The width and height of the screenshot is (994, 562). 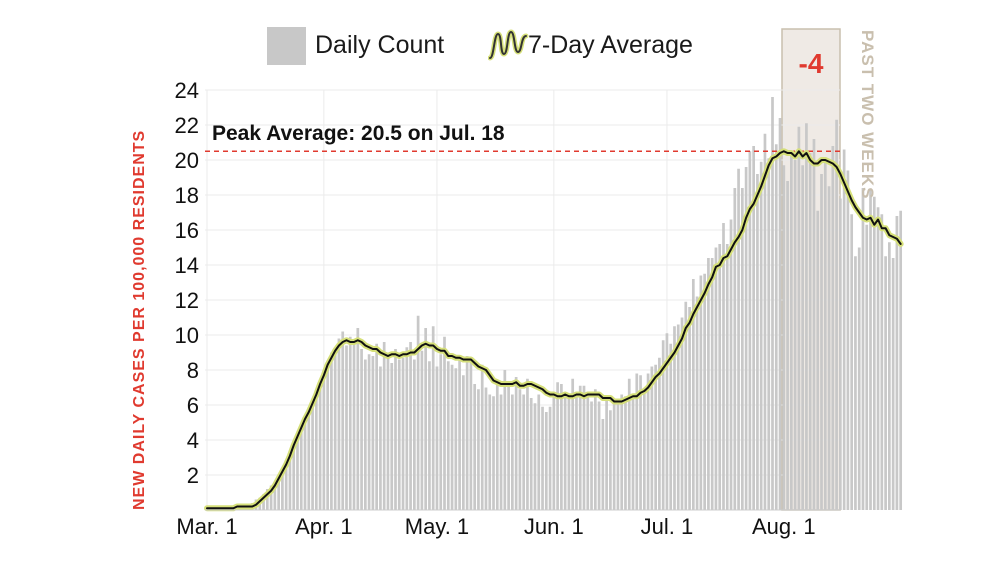 What do you see at coordinates (206, 526) in the screenshot?
I see `x-tick-label: Mar. 1` at bounding box center [206, 526].